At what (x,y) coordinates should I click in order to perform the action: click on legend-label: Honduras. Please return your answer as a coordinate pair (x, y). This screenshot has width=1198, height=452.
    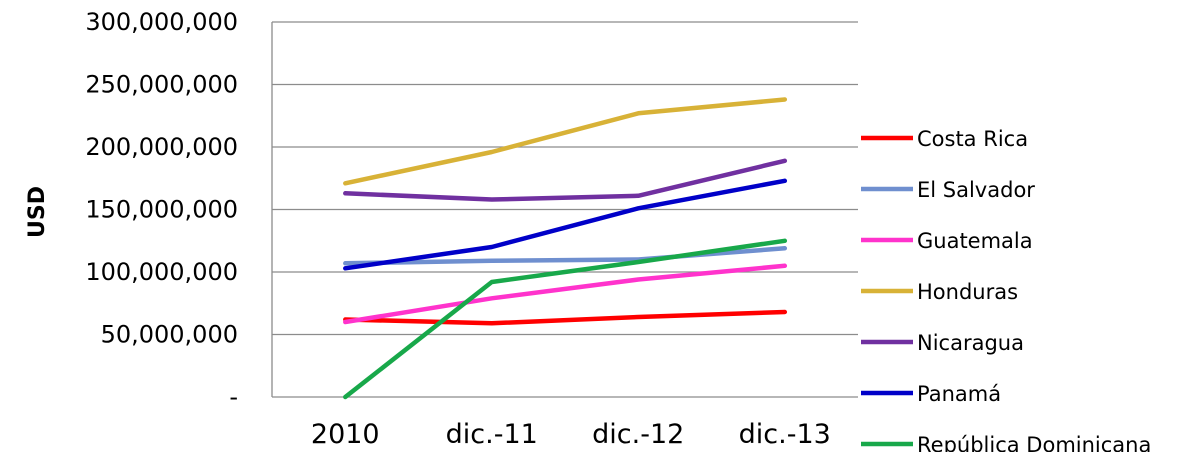
    Looking at the image, I should click on (967, 292).